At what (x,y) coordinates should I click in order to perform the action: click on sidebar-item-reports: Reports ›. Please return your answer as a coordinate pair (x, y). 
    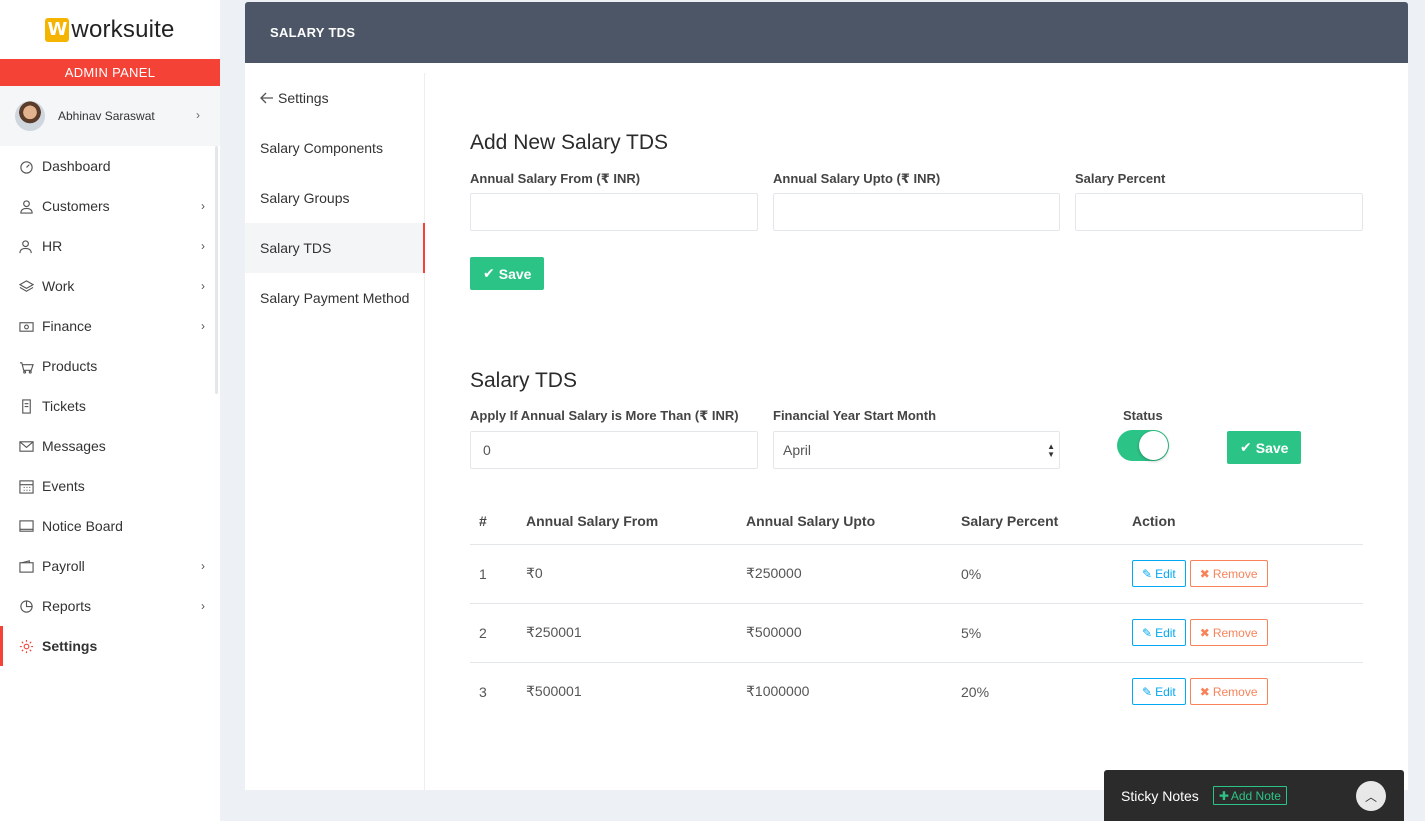
    Looking at the image, I should click on (110, 606).